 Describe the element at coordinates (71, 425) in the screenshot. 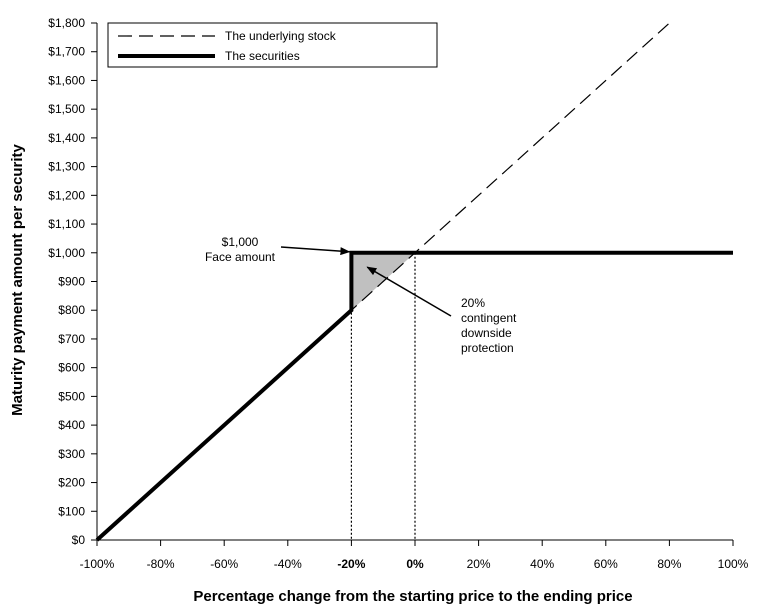

I see `y-tick-label: $400` at that location.